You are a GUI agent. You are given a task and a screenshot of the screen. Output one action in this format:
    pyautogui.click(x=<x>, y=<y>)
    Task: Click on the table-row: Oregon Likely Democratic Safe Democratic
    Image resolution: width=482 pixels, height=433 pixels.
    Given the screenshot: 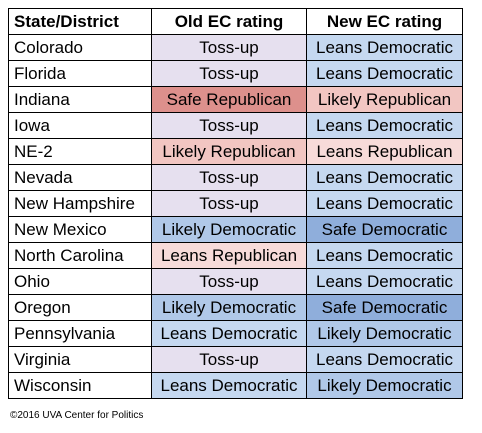 What is the action you would take?
    pyautogui.click(x=235, y=307)
    